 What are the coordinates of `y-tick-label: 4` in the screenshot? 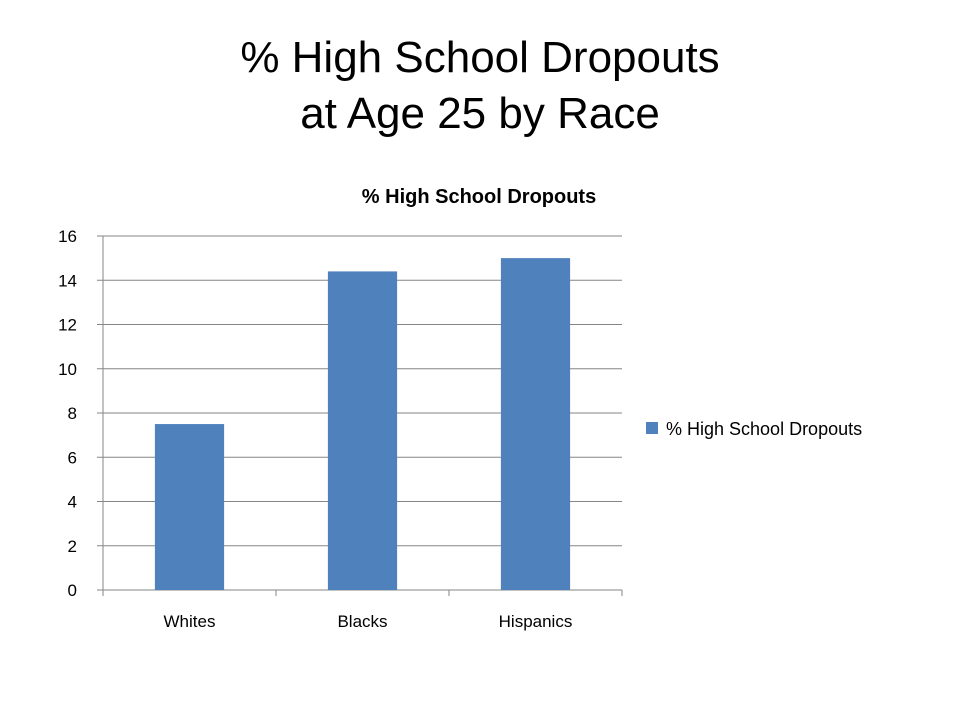 It's located at (72, 502).